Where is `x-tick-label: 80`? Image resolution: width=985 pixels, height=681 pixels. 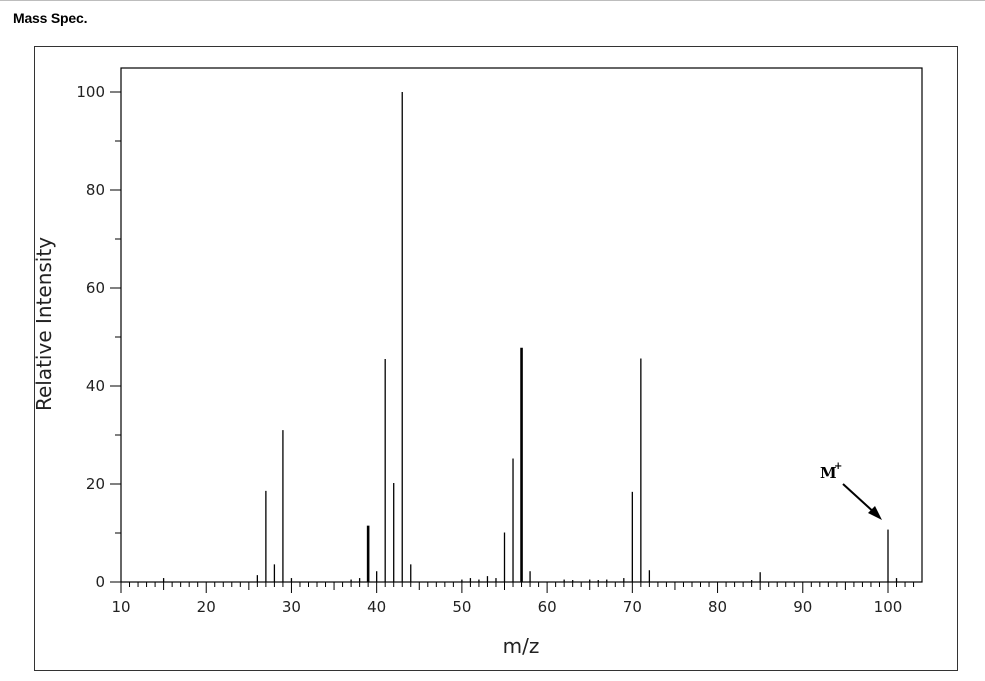 x-tick-label: 80 is located at coordinates (717, 607).